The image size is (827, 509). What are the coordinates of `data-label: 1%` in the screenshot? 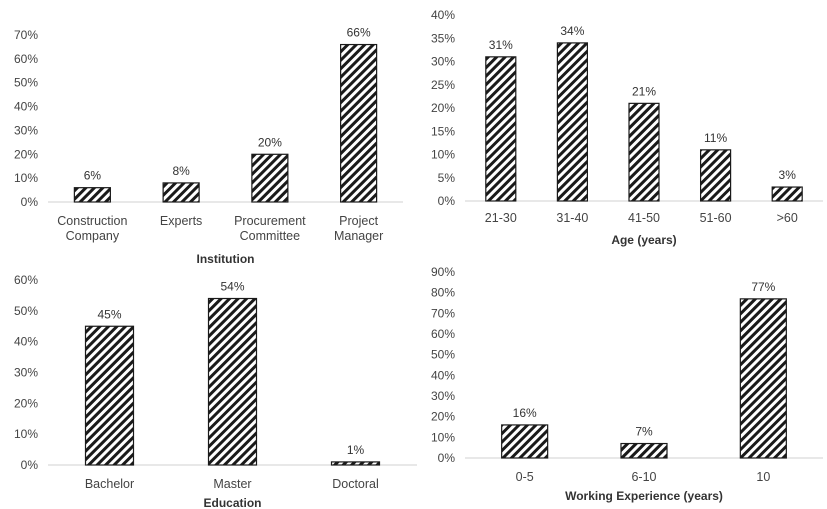 It's located at (356, 450).